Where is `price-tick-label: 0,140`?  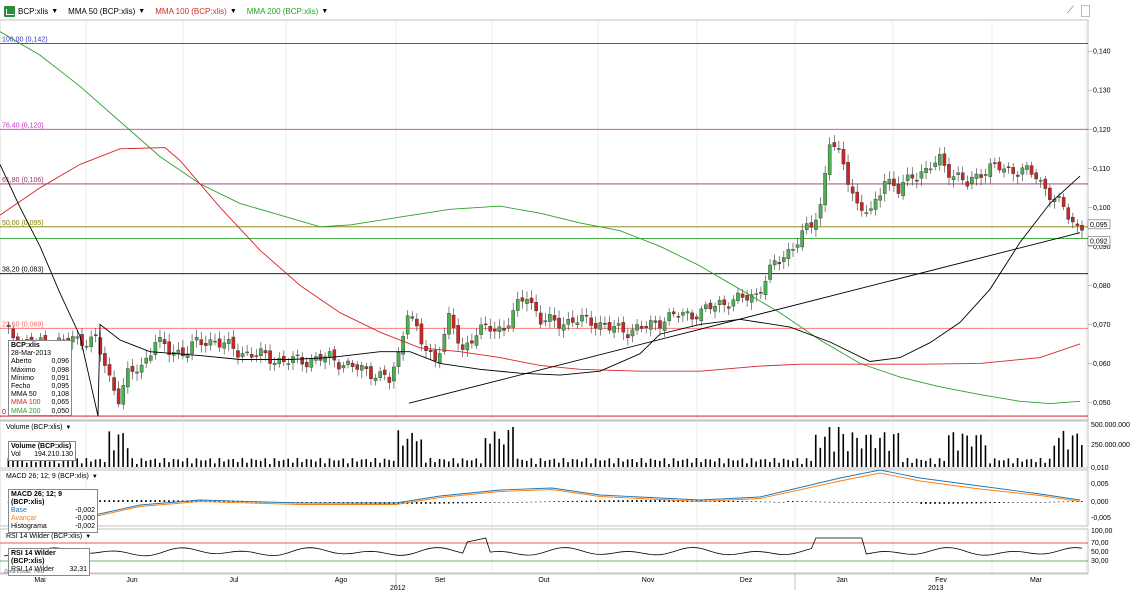
price-tick-label: 0,140 is located at coordinates (1102, 52).